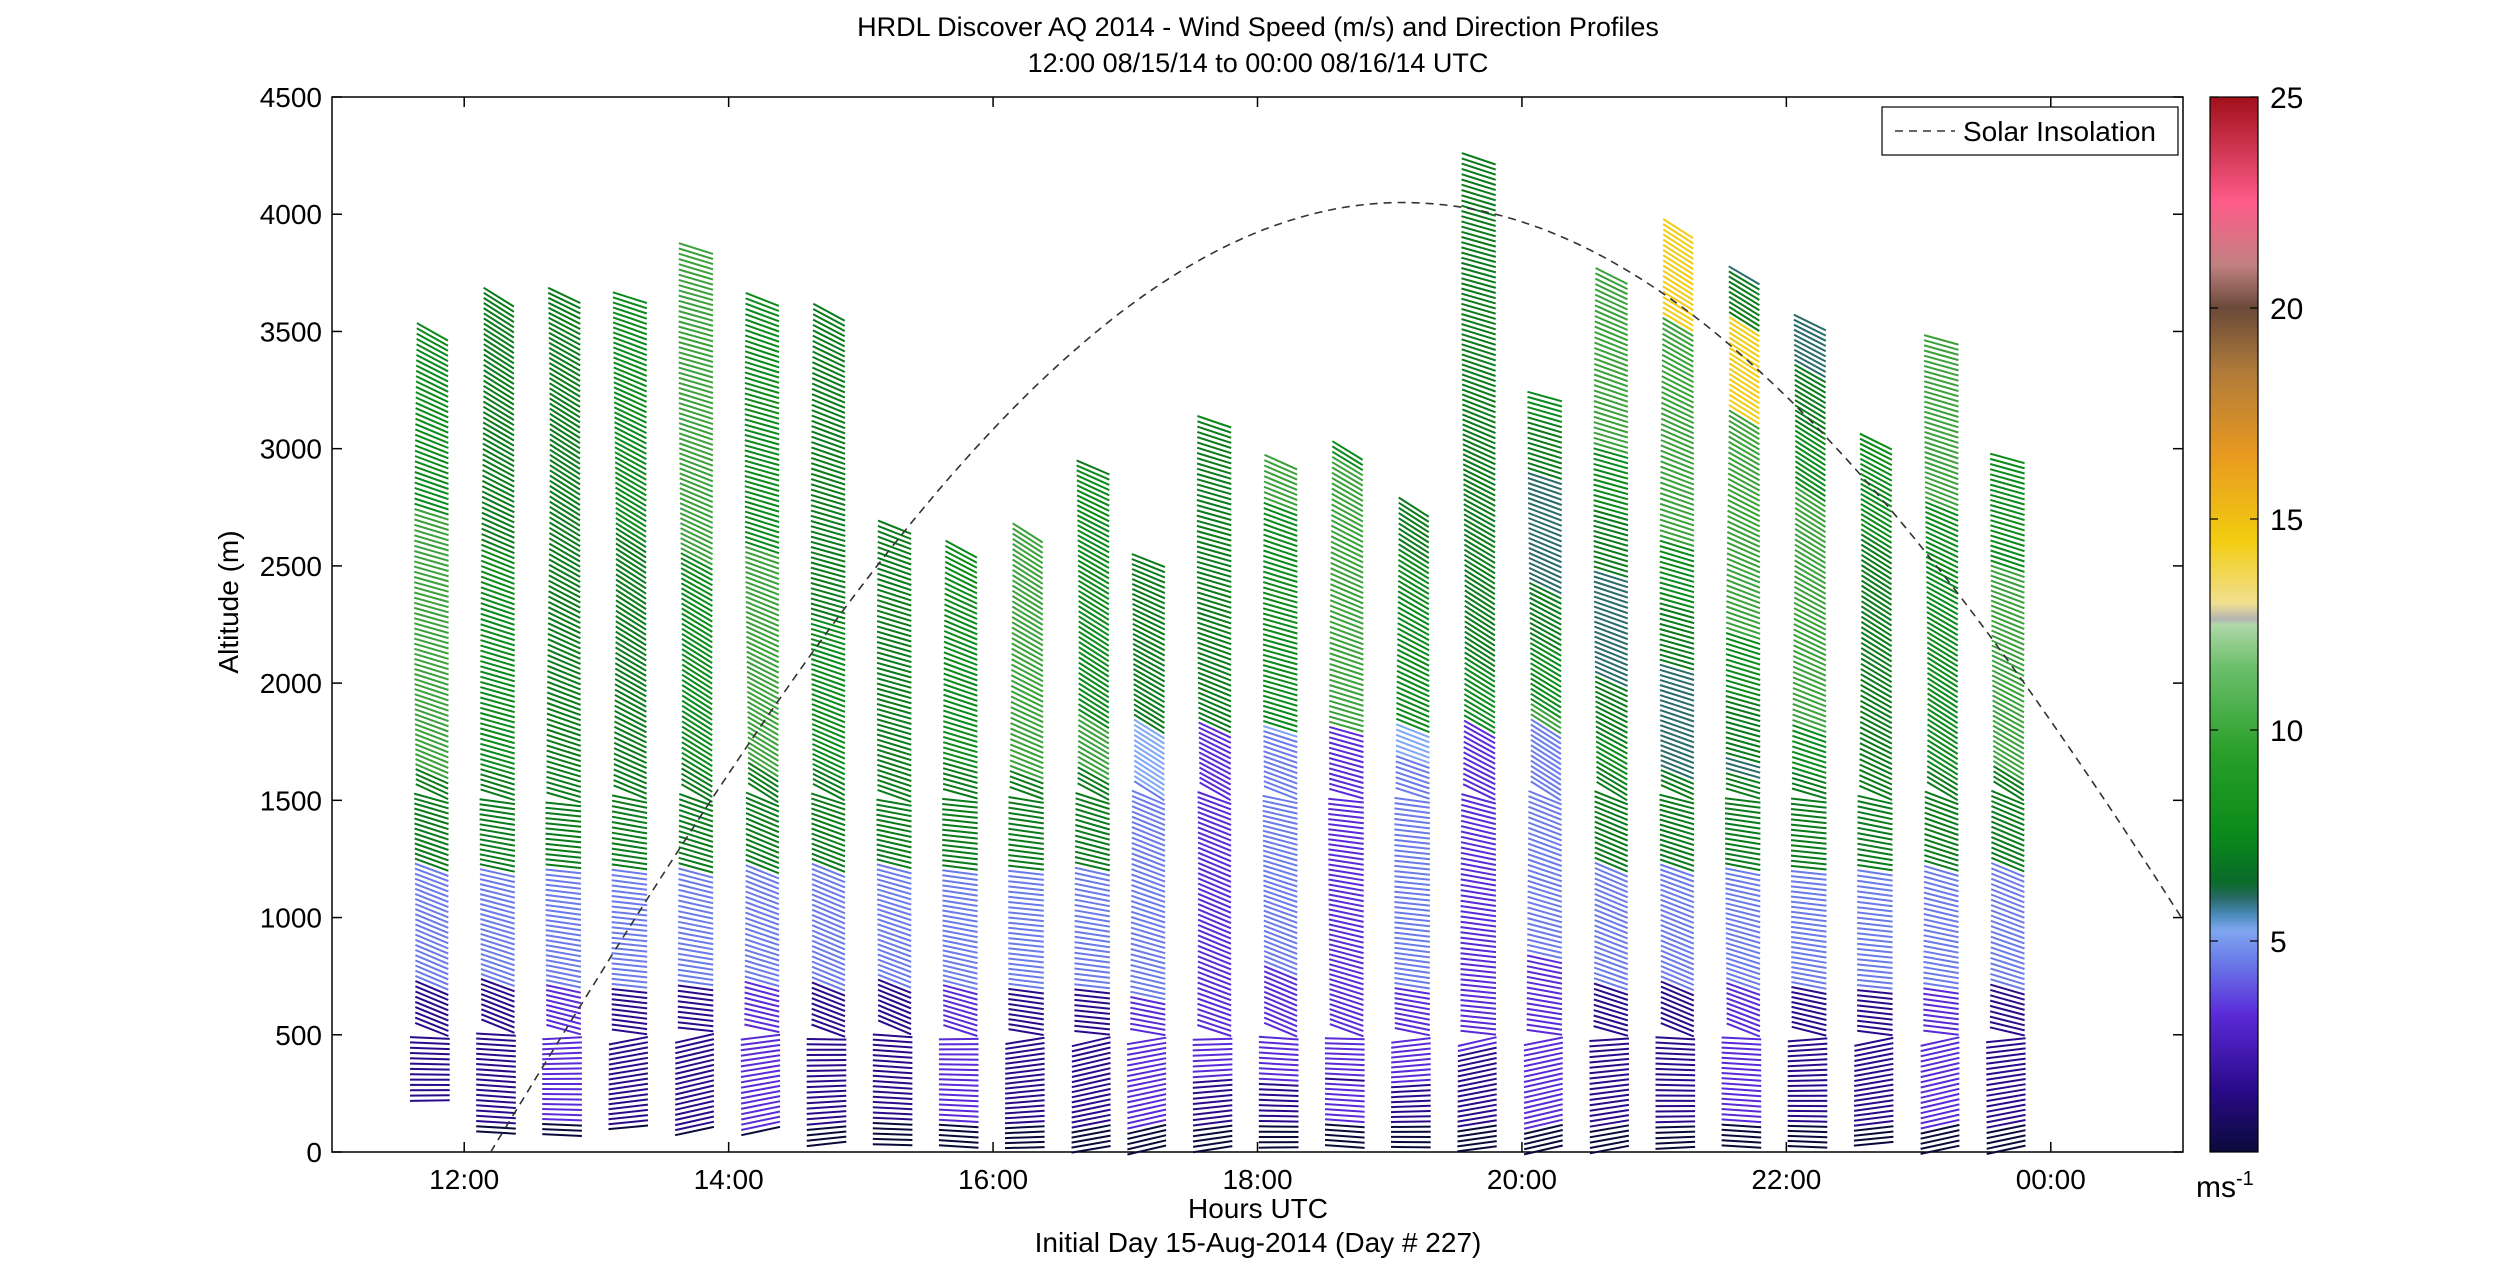 The width and height of the screenshot is (2515, 1282). What do you see at coordinates (1940, 744) in the screenshot?
I see `wind-profile` at bounding box center [1940, 744].